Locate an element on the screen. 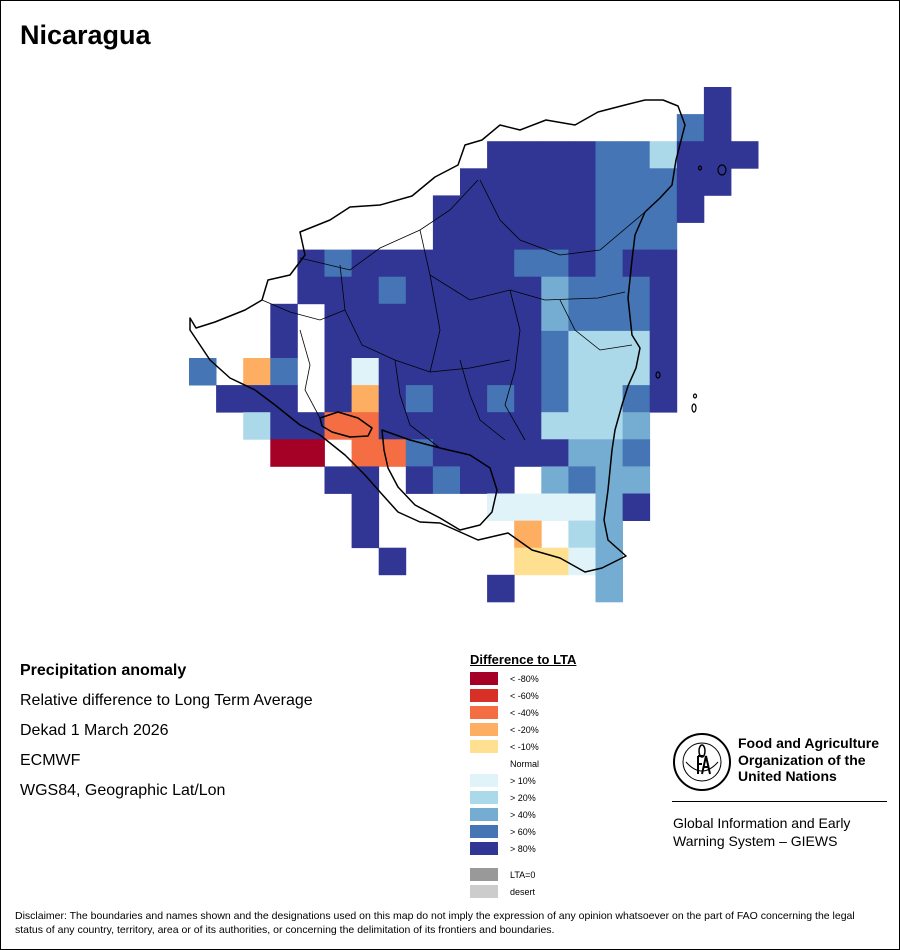 The image size is (900, 950). legend-label-m10: < -10% is located at coordinates (524, 746).